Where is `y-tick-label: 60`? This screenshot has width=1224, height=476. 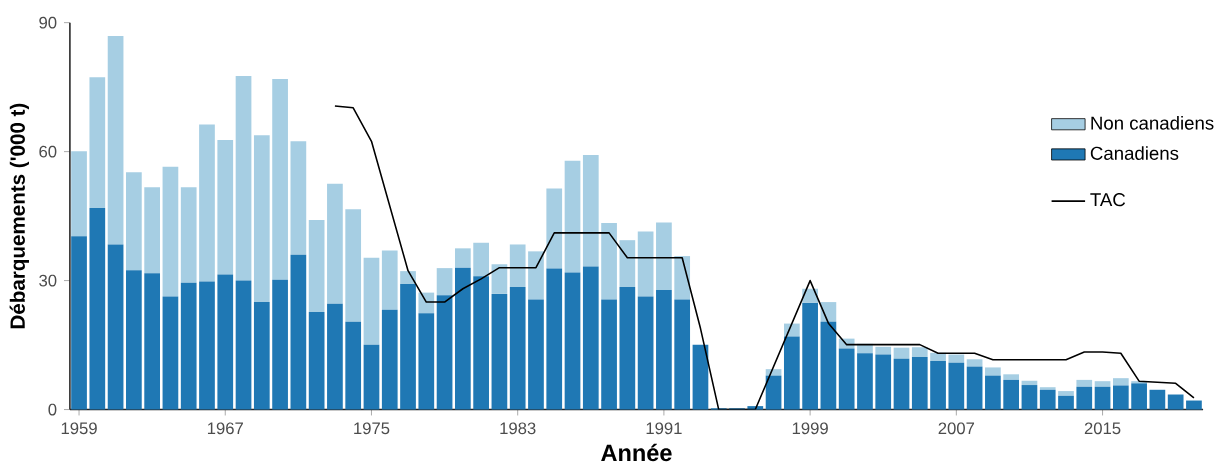
y-tick-label: 60 is located at coordinates (48, 151).